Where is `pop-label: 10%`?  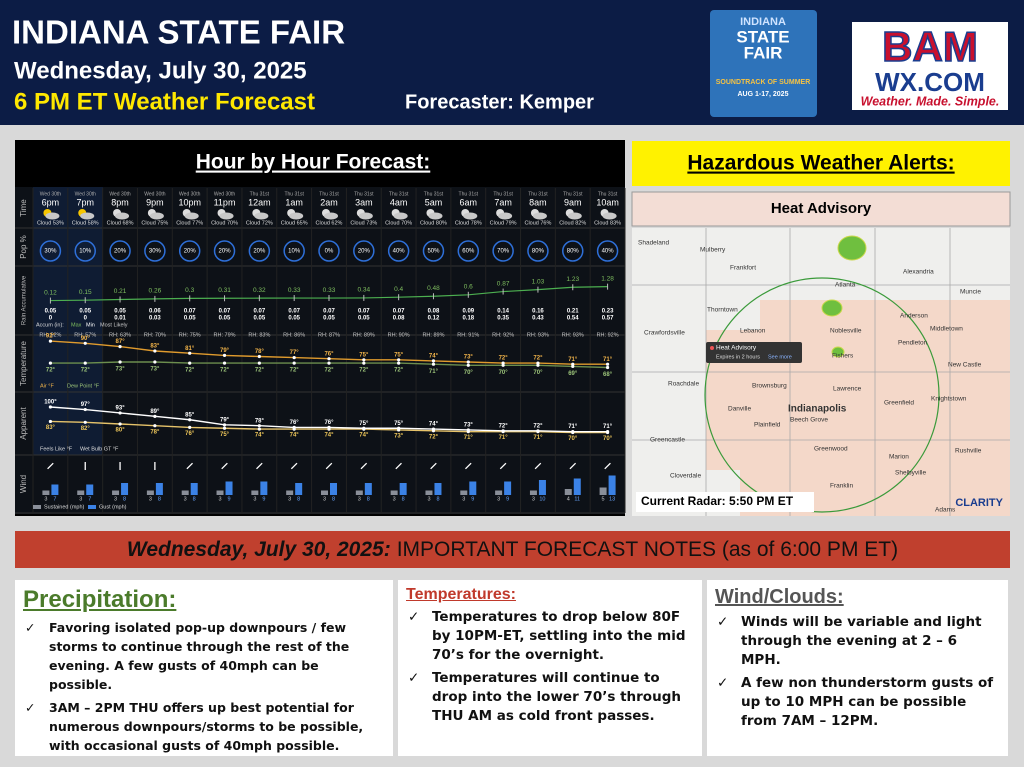 pop-label: 10% is located at coordinates (85, 252).